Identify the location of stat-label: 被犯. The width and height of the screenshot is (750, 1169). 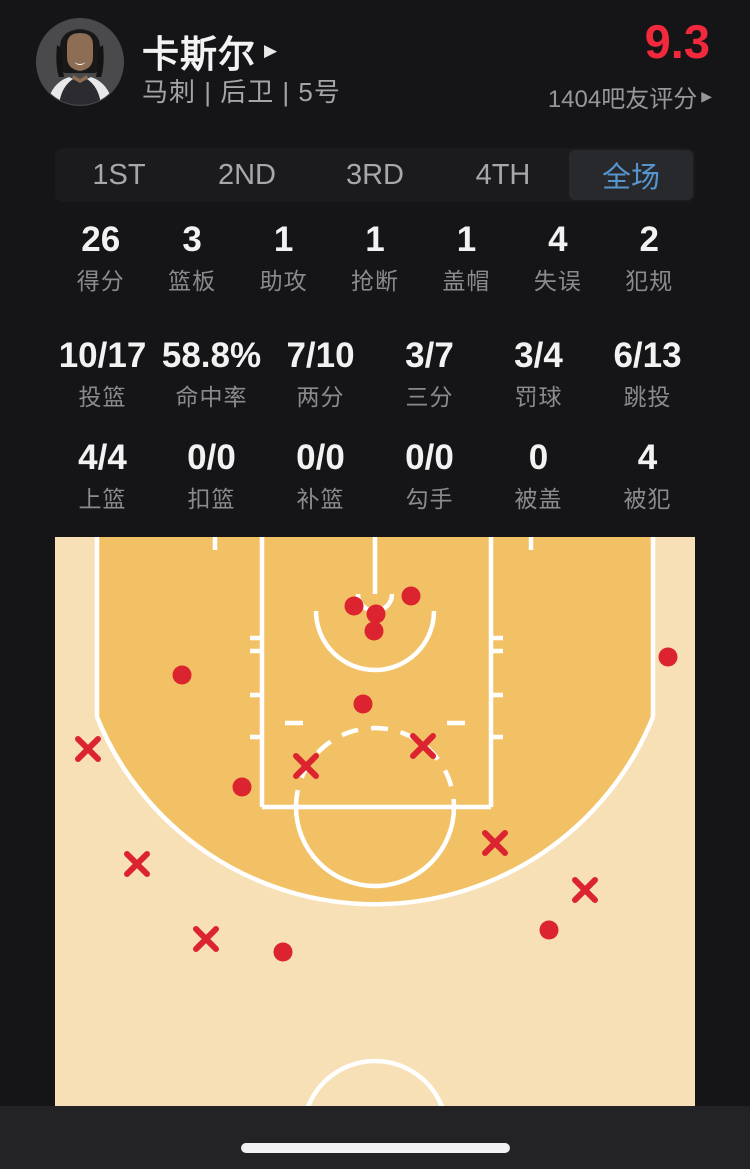
(647, 499).